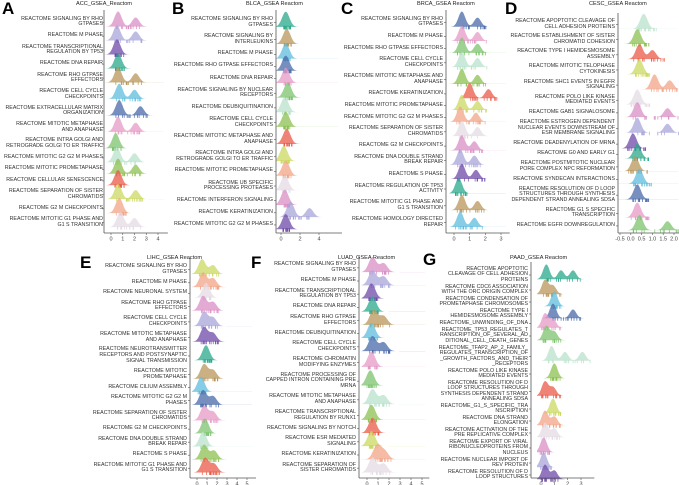  What do you see at coordinates (145, 292) in the screenshot?
I see `row-label: REACTOME NEURONAL SYSTEM` at bounding box center [145, 292].